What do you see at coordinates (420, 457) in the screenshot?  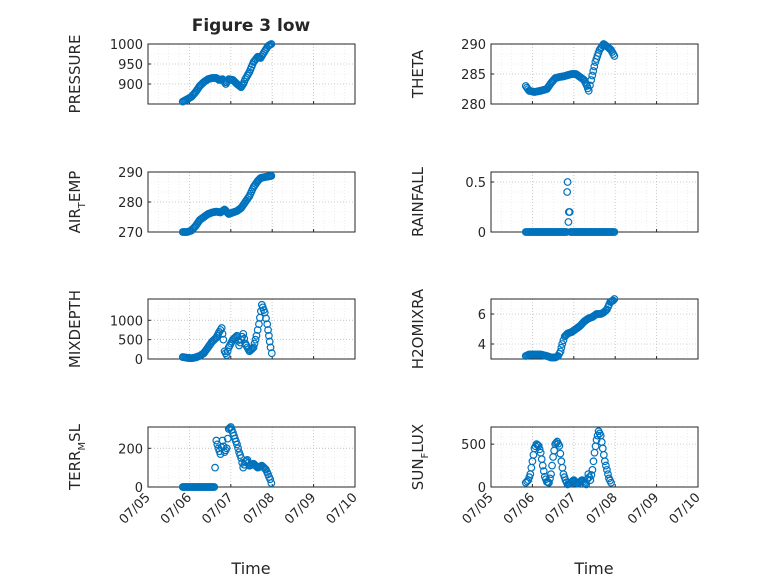 I see `y-axis-label: SUNFLUX` at bounding box center [420, 457].